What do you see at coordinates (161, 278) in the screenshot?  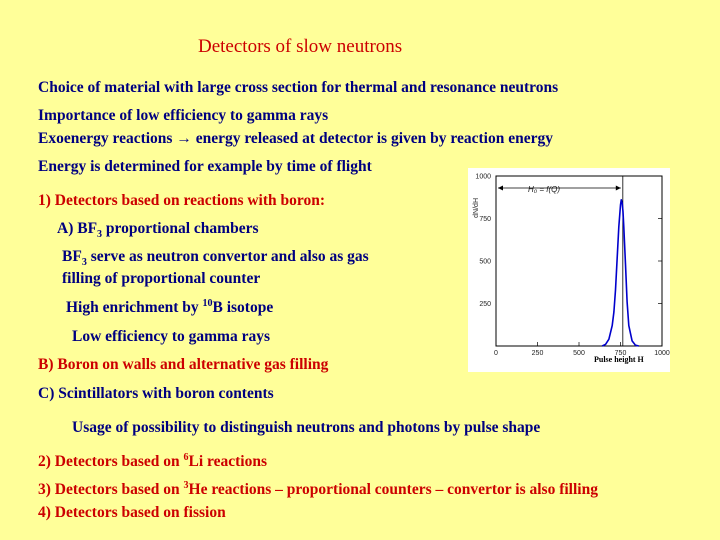 I see `bf3-description-line-2: filling of proportional counter` at bounding box center [161, 278].